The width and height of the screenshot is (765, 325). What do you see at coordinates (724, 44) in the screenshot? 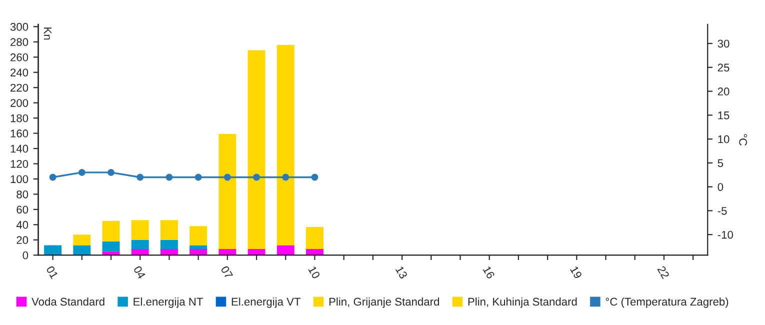
I see `y2-tick-label: 30` at bounding box center [724, 44].